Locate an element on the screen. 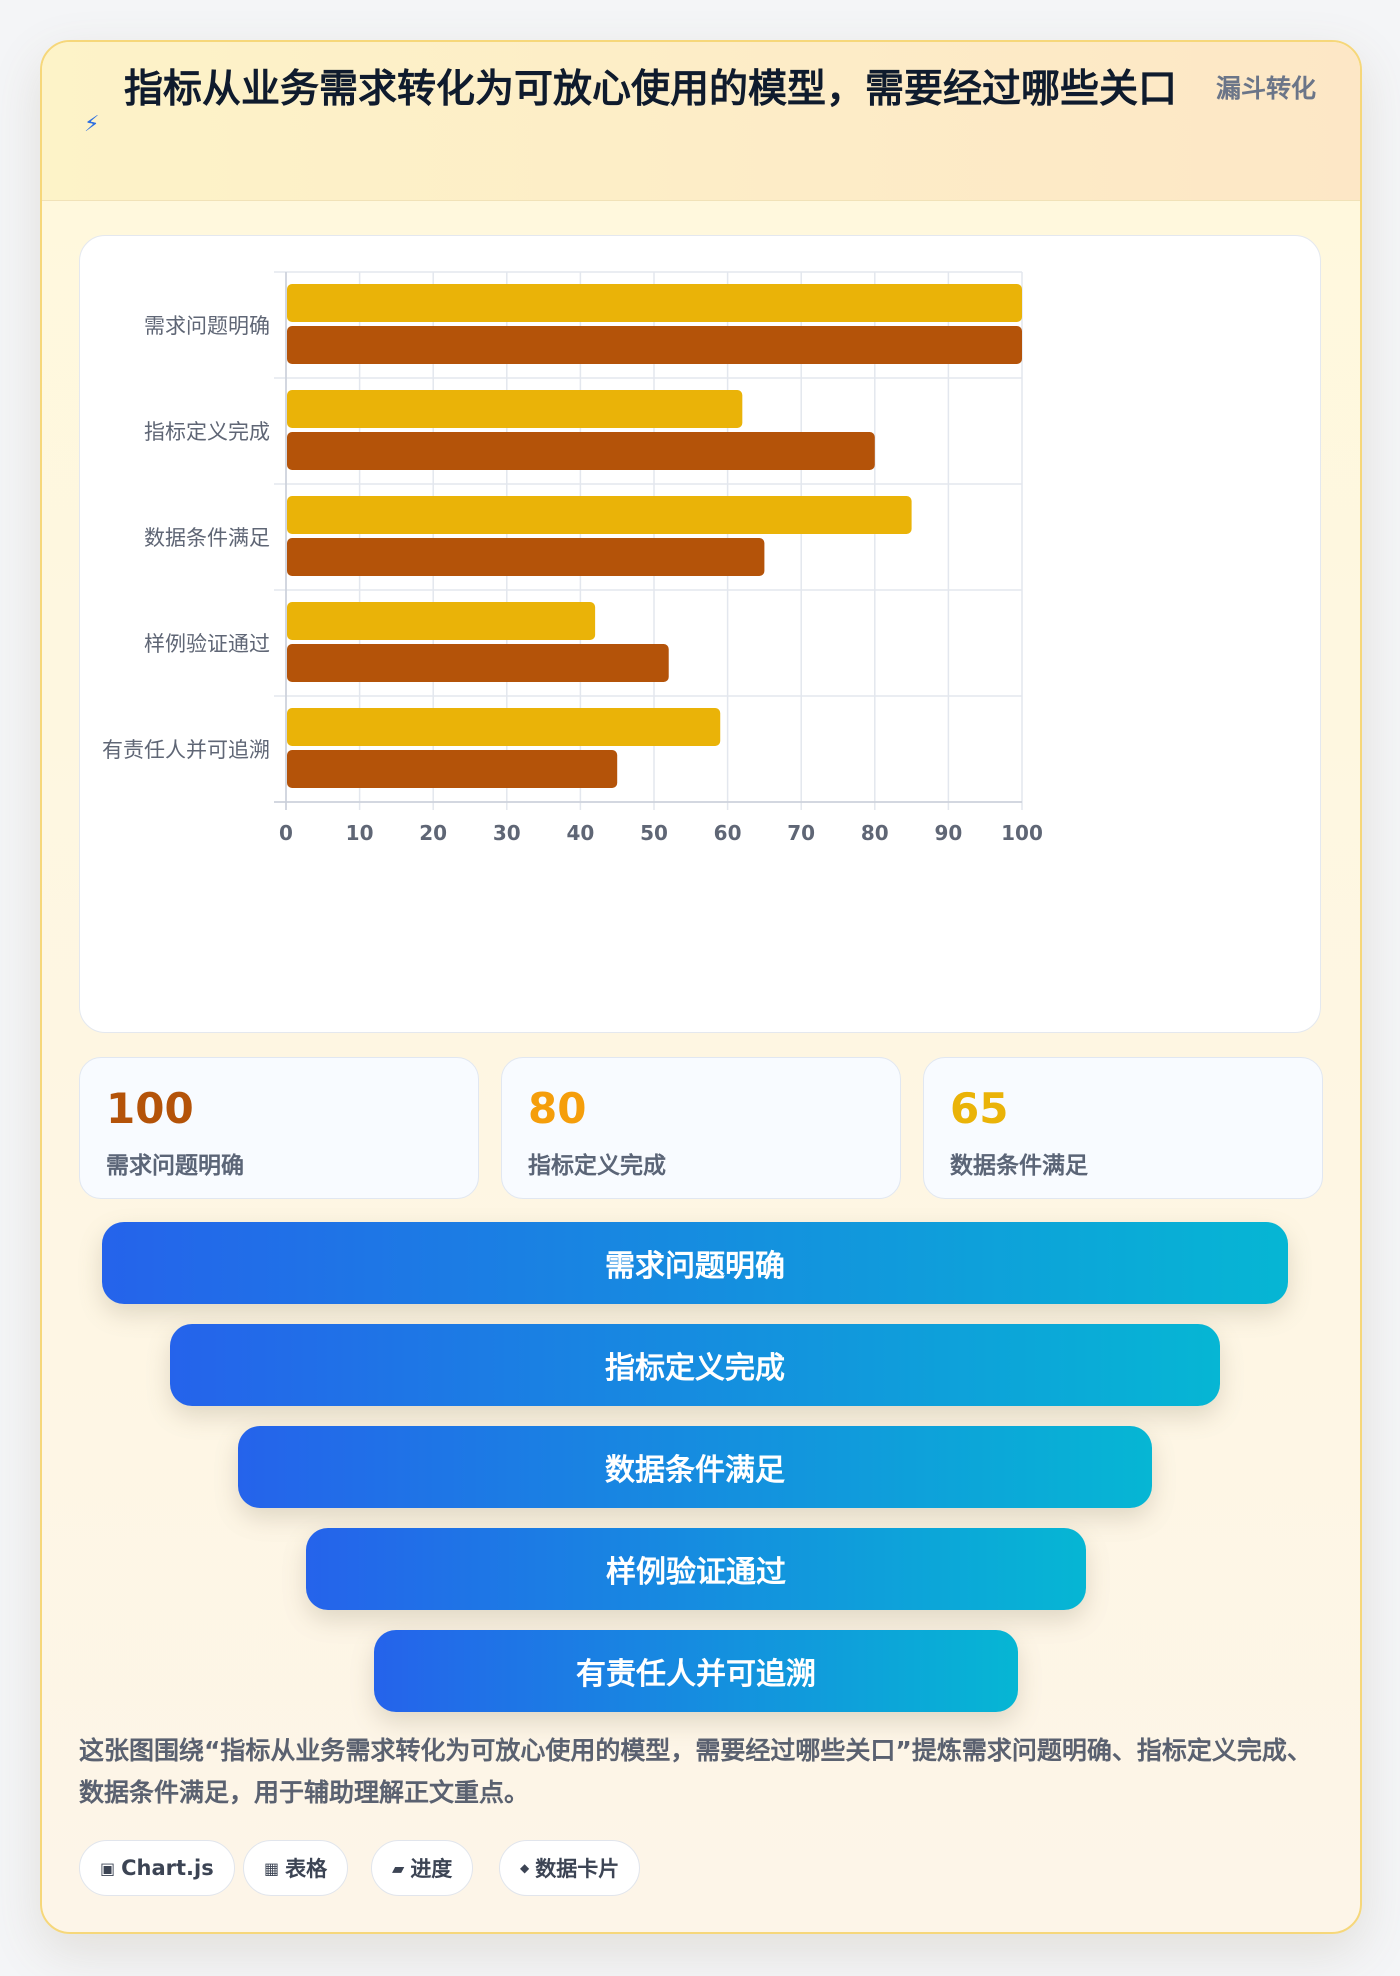 This screenshot has width=1400, height=1976. progress-icon: ▰ is located at coordinates (398, 1868).